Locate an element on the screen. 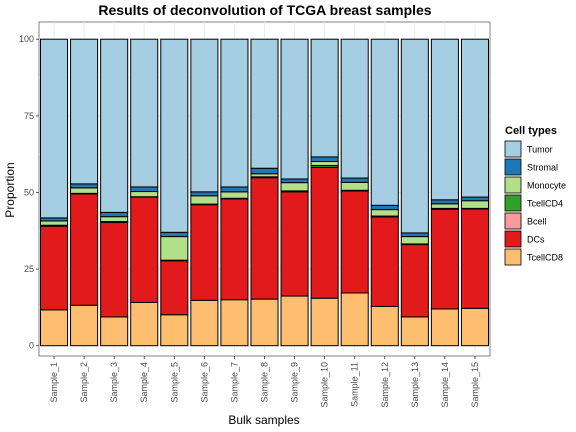 This screenshot has width=576, height=432. x-tick-label: Sample_8 is located at coordinates (265, 382).